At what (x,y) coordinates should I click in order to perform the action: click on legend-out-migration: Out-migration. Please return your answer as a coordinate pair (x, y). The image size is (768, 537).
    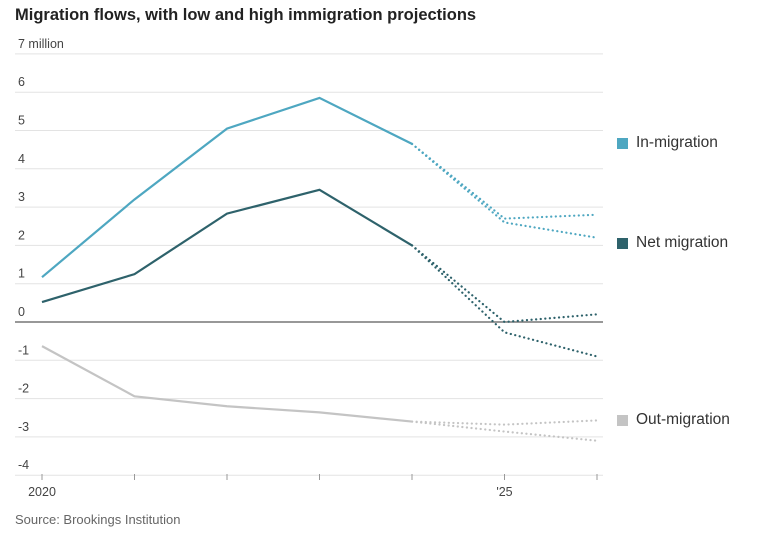
    Looking at the image, I should click on (673, 420).